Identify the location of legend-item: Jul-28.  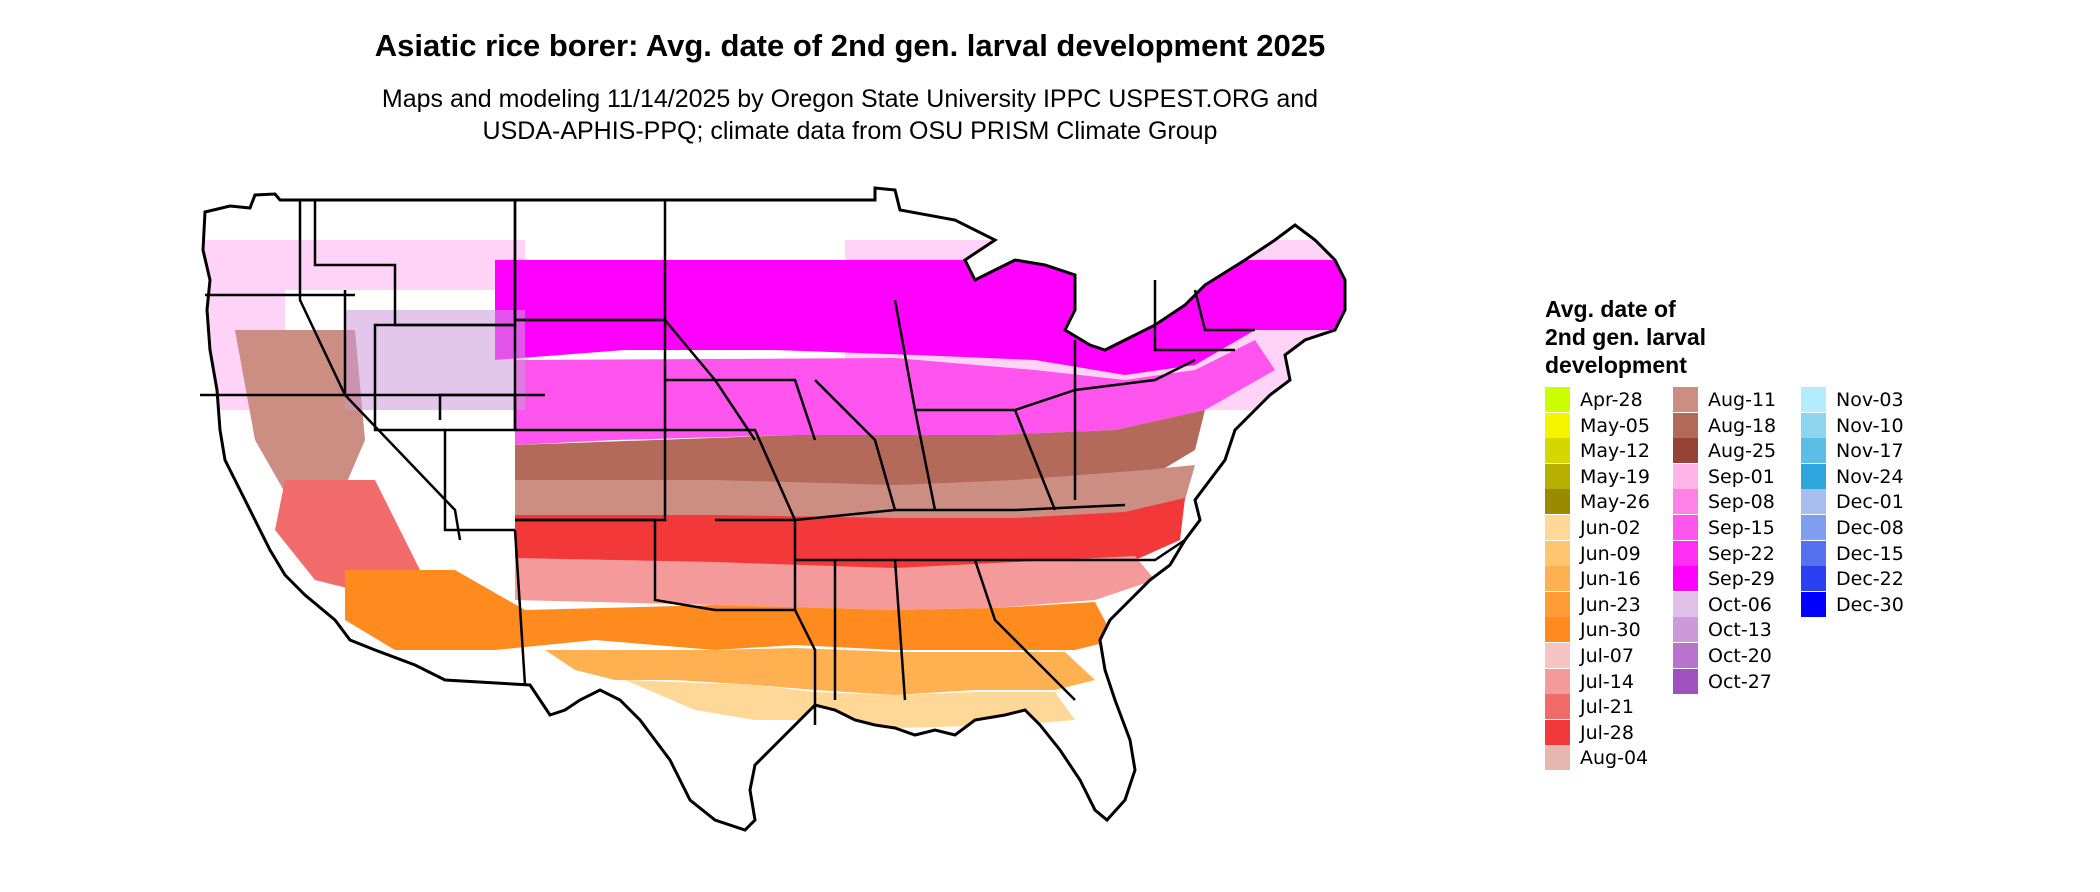
(1609, 732).